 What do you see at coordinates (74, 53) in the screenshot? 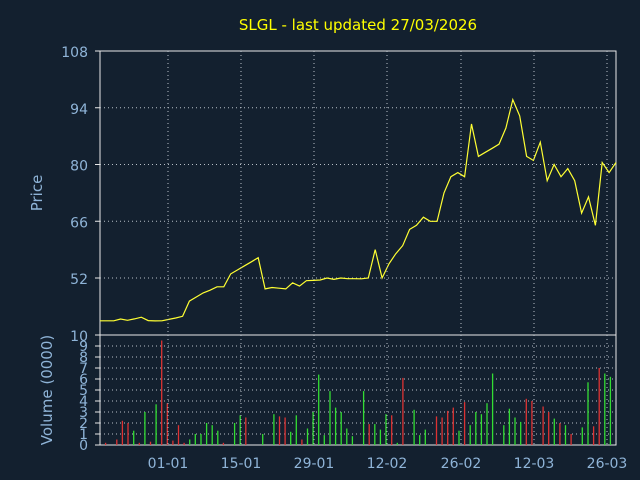
I see `price-tick-label: 108` at bounding box center [74, 53].